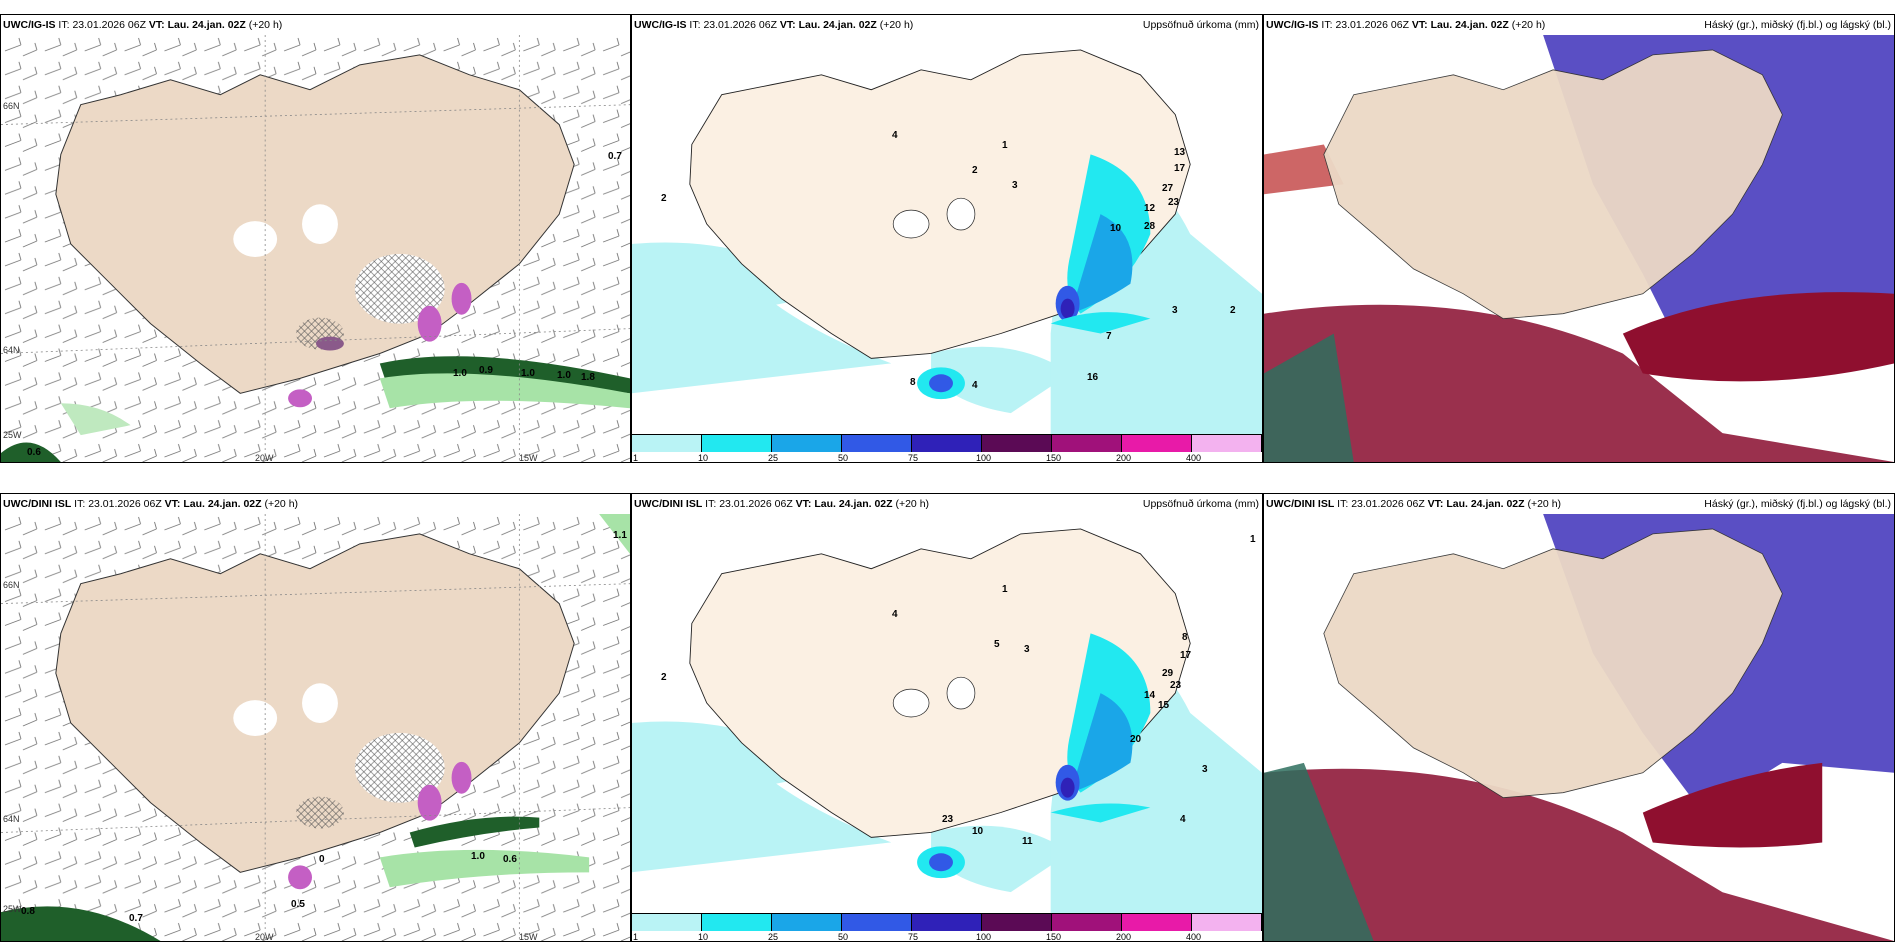  What do you see at coordinates (486, 370) in the screenshot?
I see `wind-value: 0.9` at bounding box center [486, 370].